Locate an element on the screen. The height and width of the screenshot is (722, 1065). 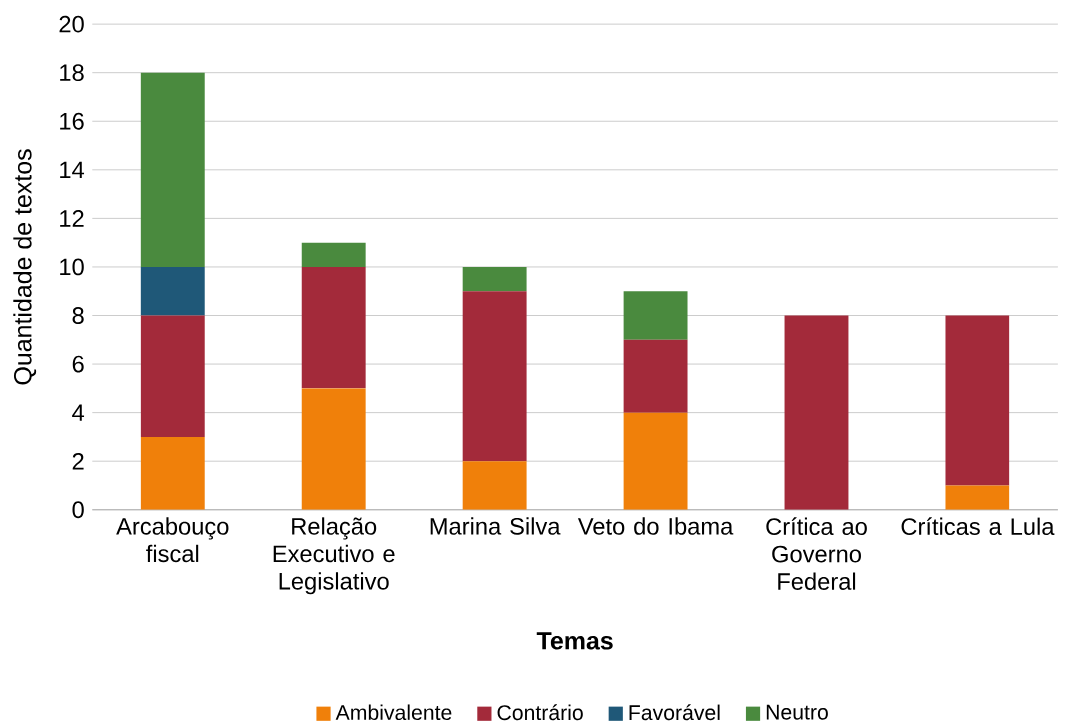
x-tick-label: Arcabouço fiscal is located at coordinates (172, 540).